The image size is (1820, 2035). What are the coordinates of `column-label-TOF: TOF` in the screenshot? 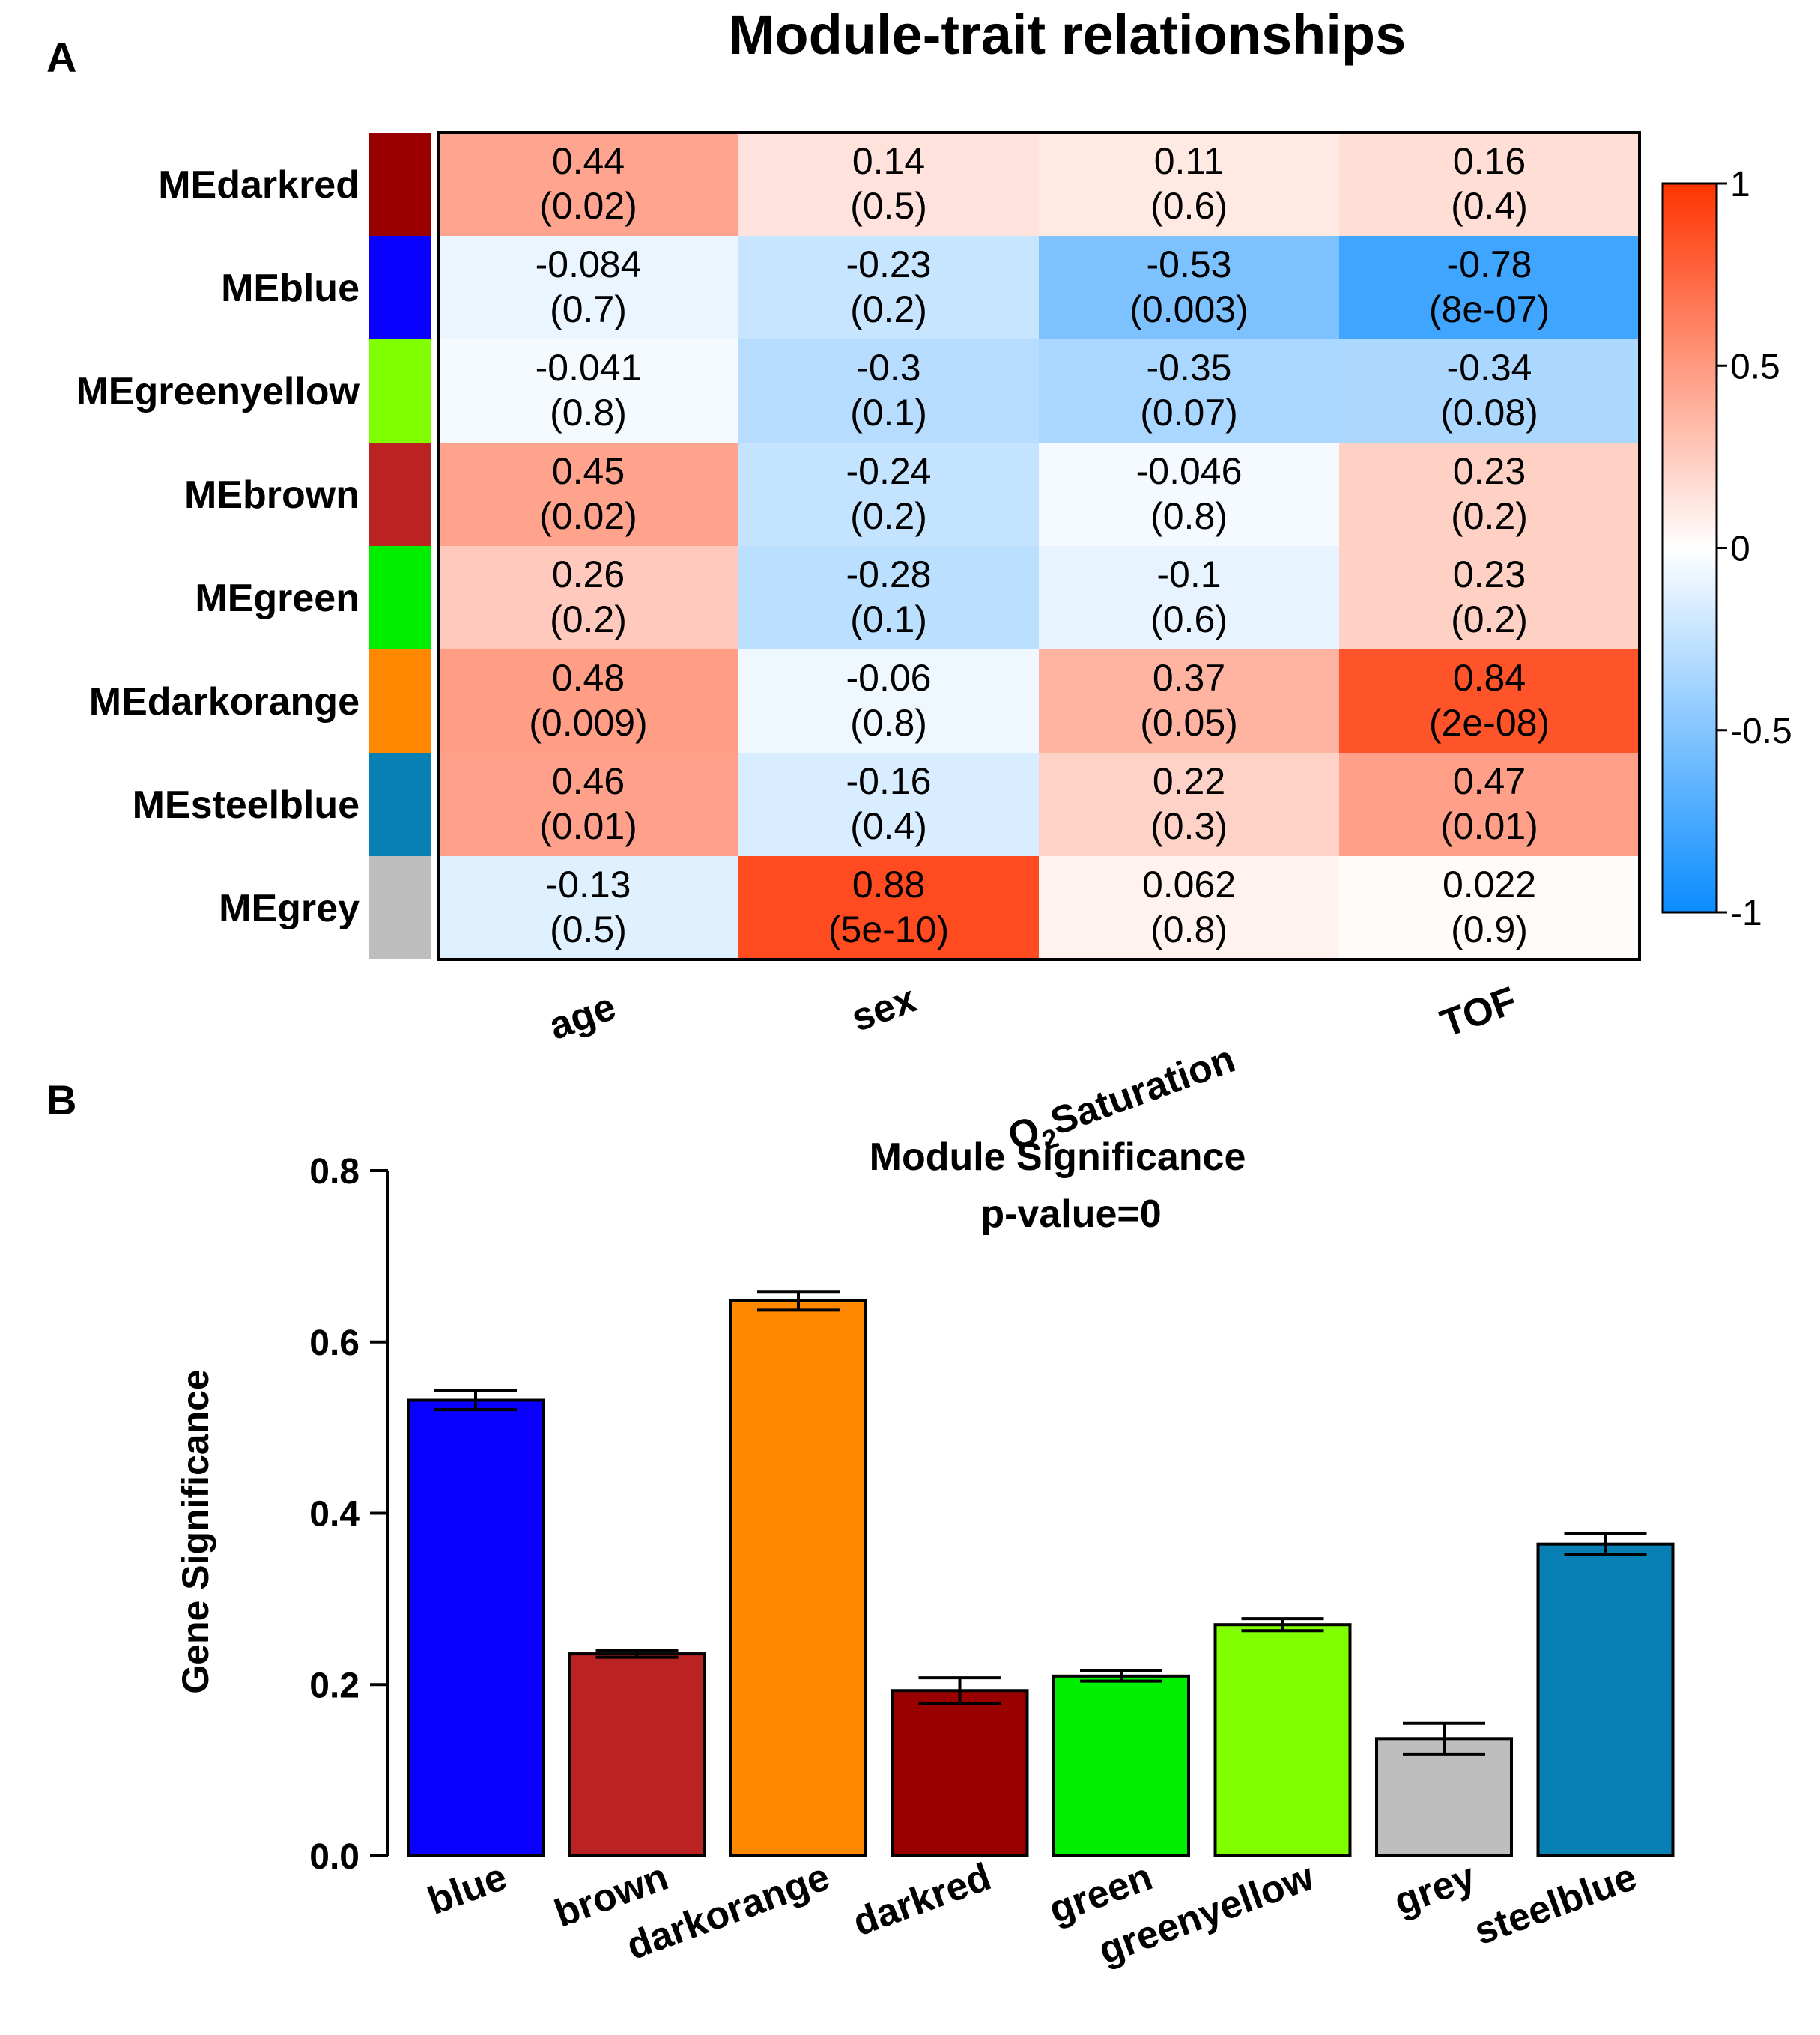 It's located at (1479, 1012).